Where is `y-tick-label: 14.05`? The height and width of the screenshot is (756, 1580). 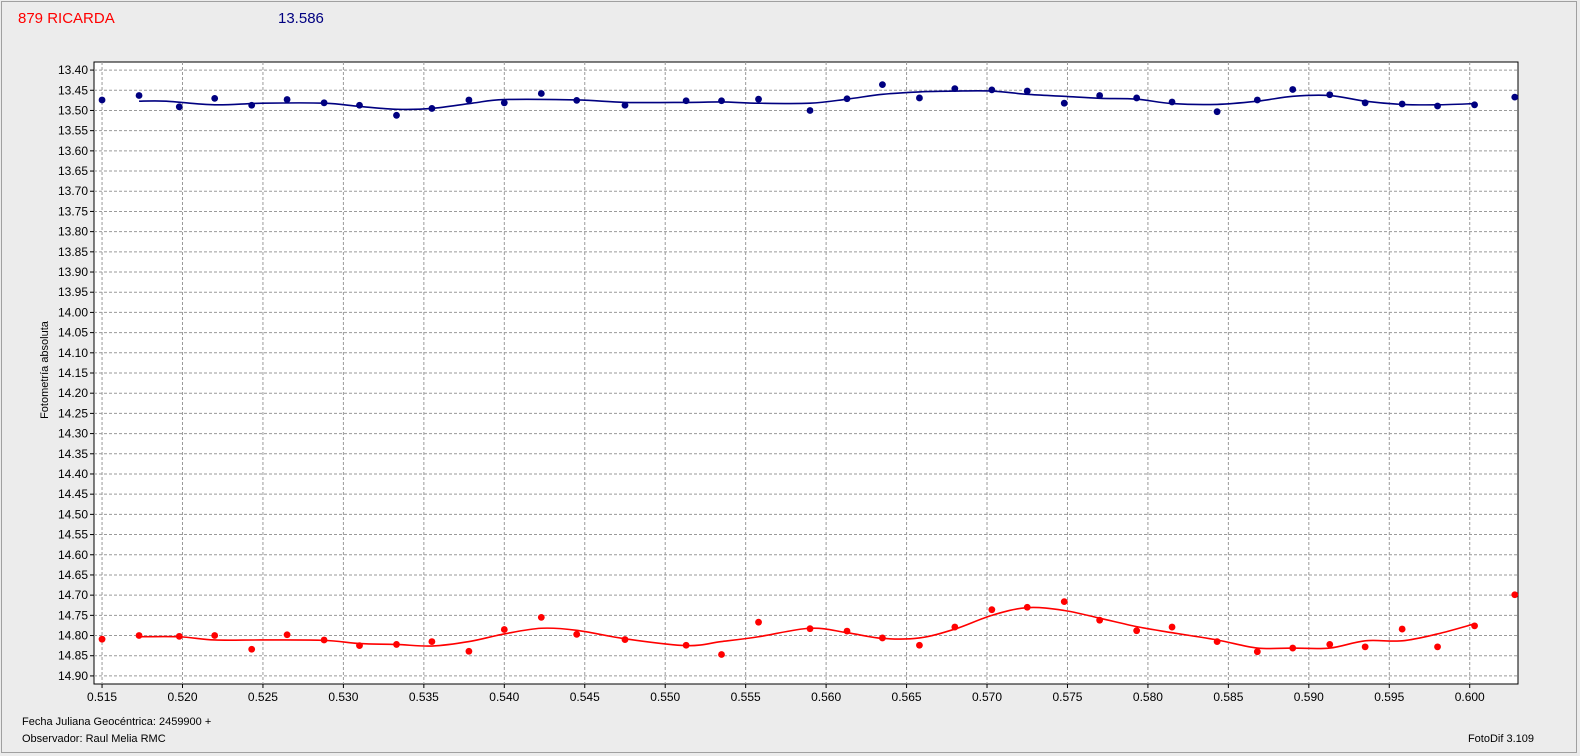 y-tick-label: 14.05 is located at coordinates (73, 333).